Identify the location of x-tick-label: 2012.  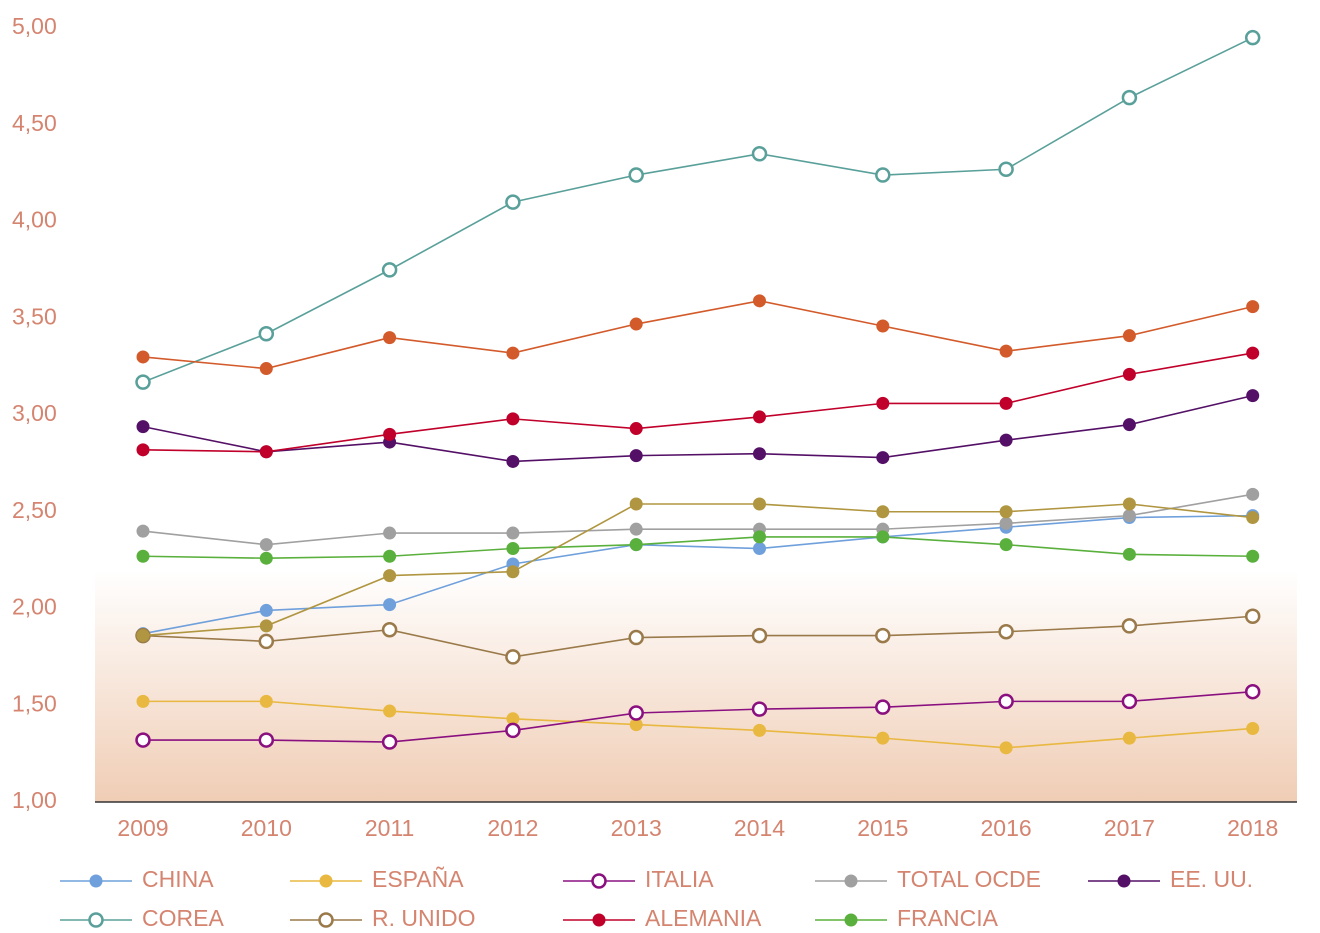
(512, 828).